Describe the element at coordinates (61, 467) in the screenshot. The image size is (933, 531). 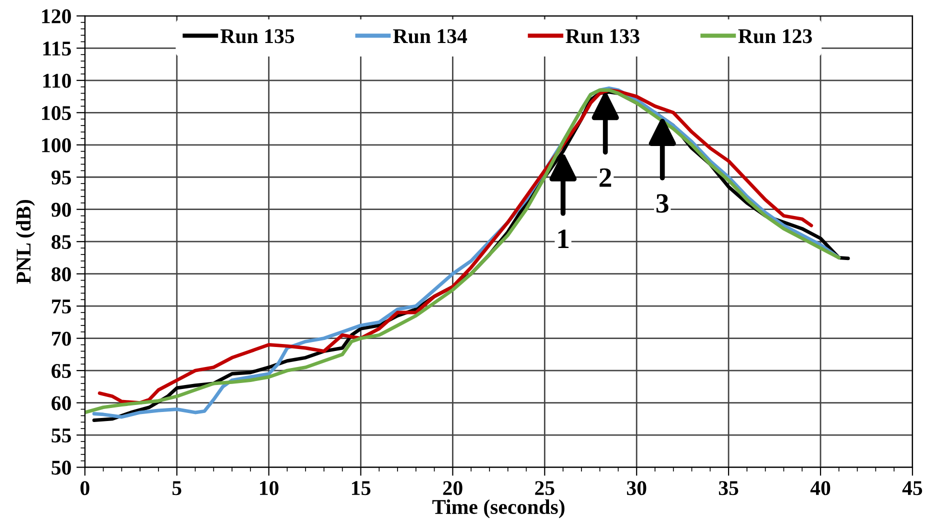
I see `y-tick-label: 50` at that location.